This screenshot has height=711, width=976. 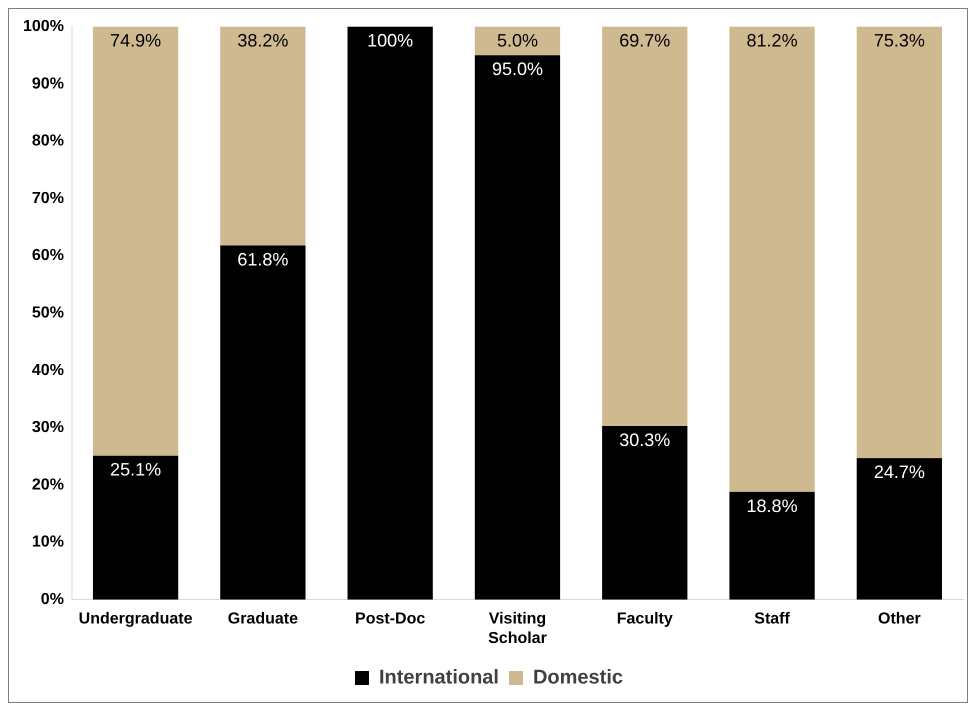 What do you see at coordinates (517, 69) in the screenshot?
I see `data-label: 95.0%` at bounding box center [517, 69].